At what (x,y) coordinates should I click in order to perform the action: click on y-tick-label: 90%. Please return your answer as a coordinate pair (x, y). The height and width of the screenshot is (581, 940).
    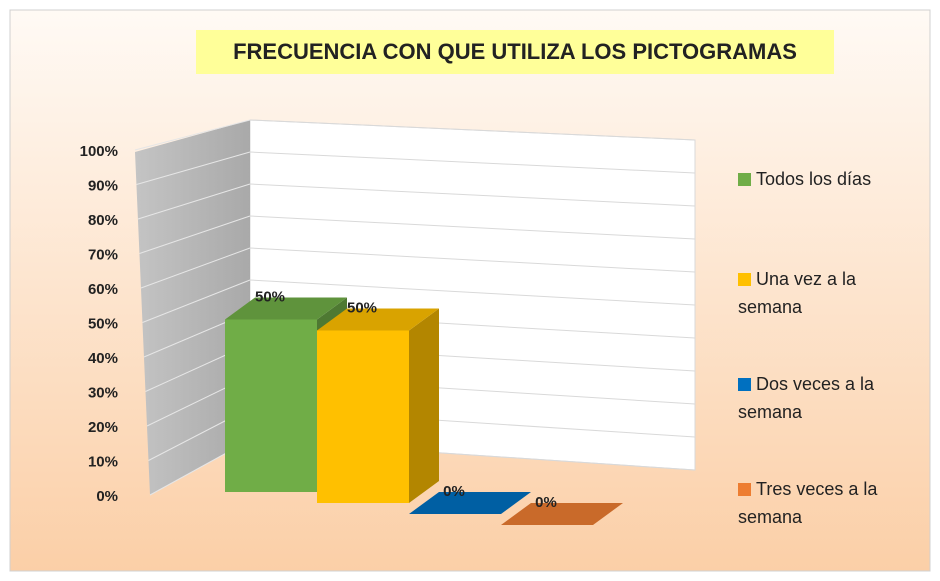
    Looking at the image, I should click on (103, 185).